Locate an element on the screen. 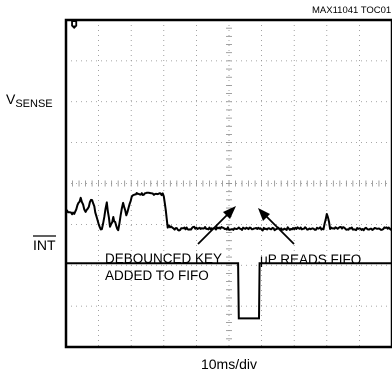 The image size is (392, 384). int-trace is located at coordinates (229, 291).